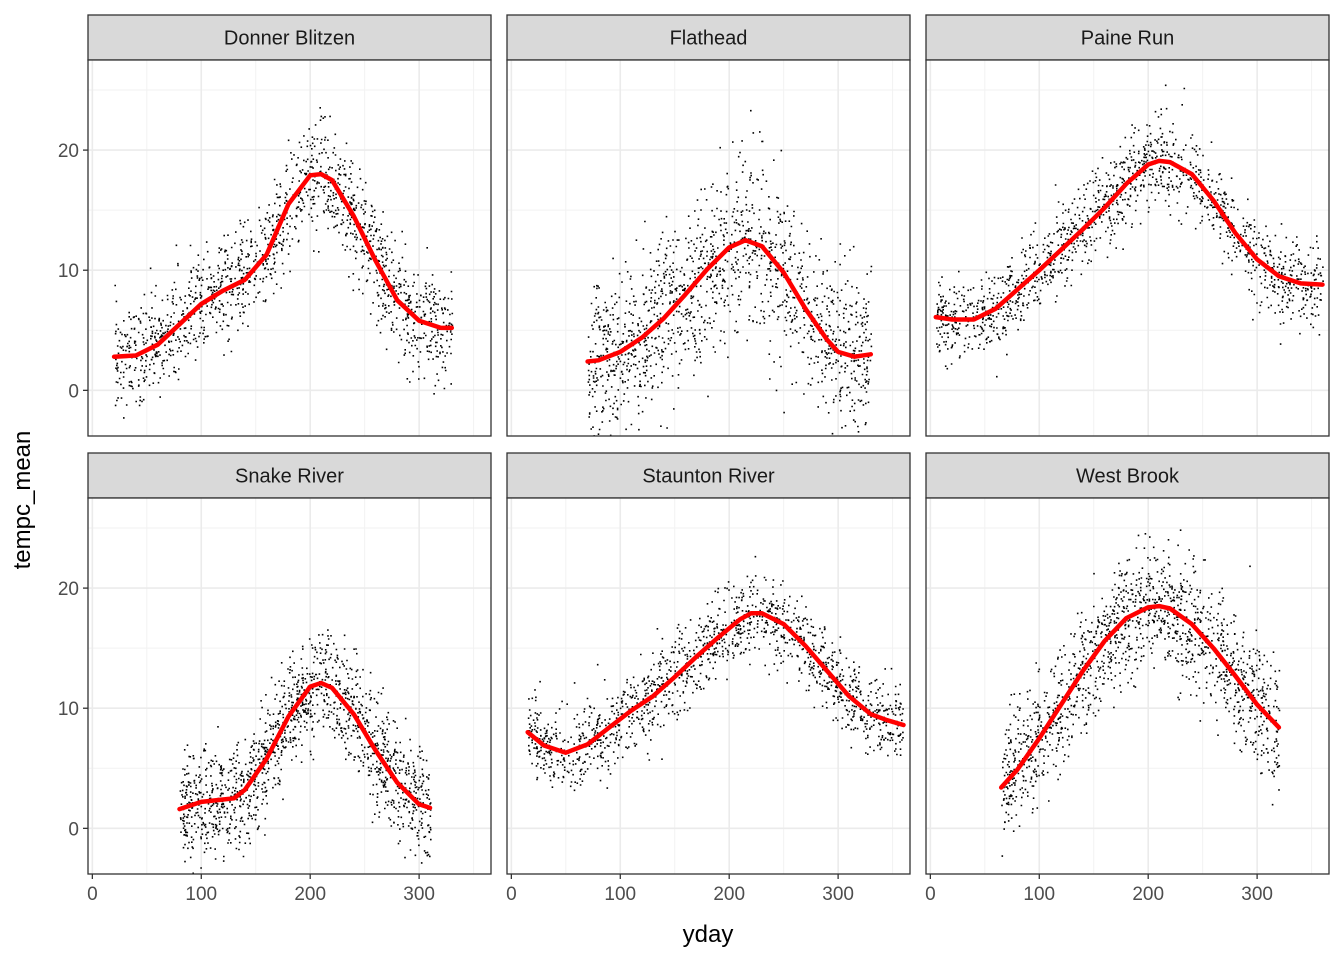  I want to click on panel-title: Snake River, so click(289, 477).